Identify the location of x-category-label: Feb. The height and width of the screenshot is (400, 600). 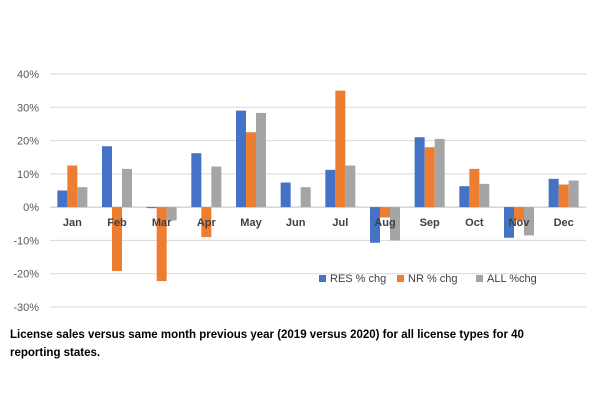
(117, 223).